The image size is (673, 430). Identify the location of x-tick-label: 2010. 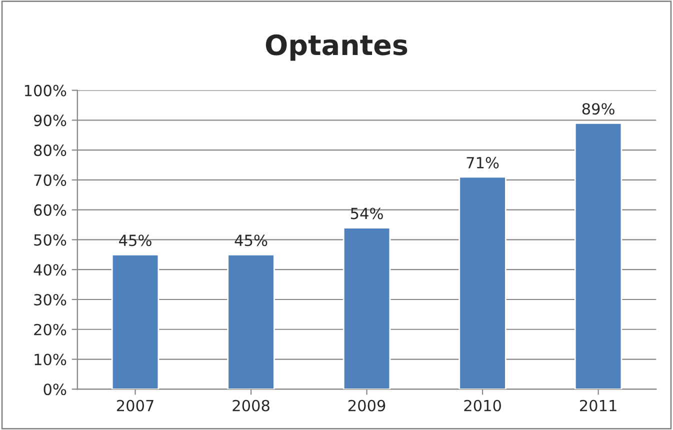
(482, 406).